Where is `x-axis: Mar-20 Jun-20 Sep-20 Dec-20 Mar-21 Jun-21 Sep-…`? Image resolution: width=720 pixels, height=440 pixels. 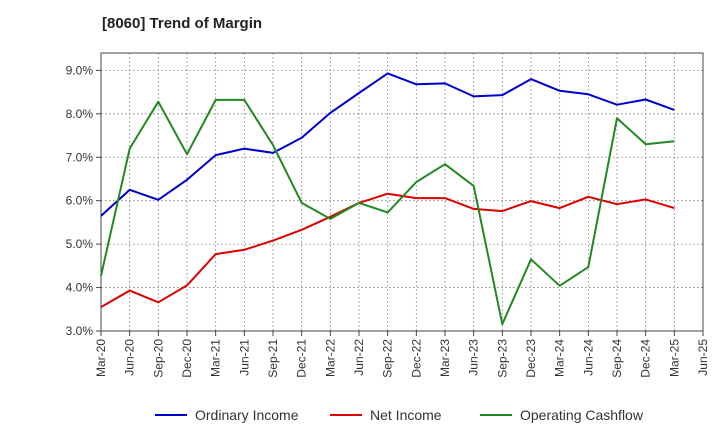 x-axis: Mar-20 Jun-20 Sep-20 Dec-20 Mar-21 Jun-21 Sep-… is located at coordinates (402, 354).